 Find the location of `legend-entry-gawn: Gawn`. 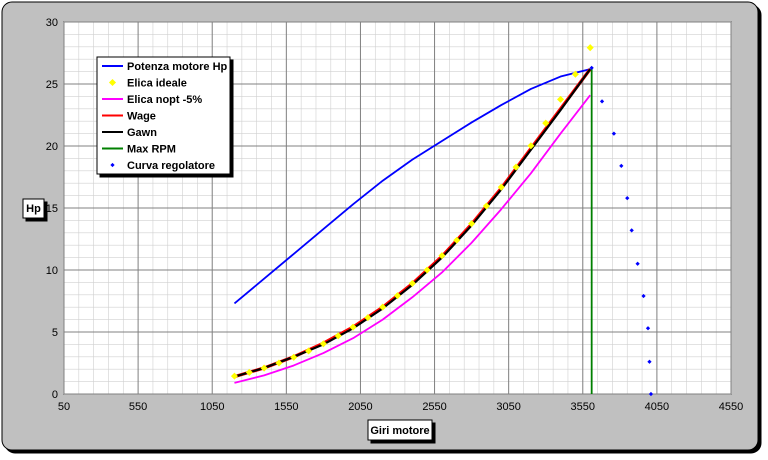

legend-entry-gawn: Gawn is located at coordinates (129, 133).